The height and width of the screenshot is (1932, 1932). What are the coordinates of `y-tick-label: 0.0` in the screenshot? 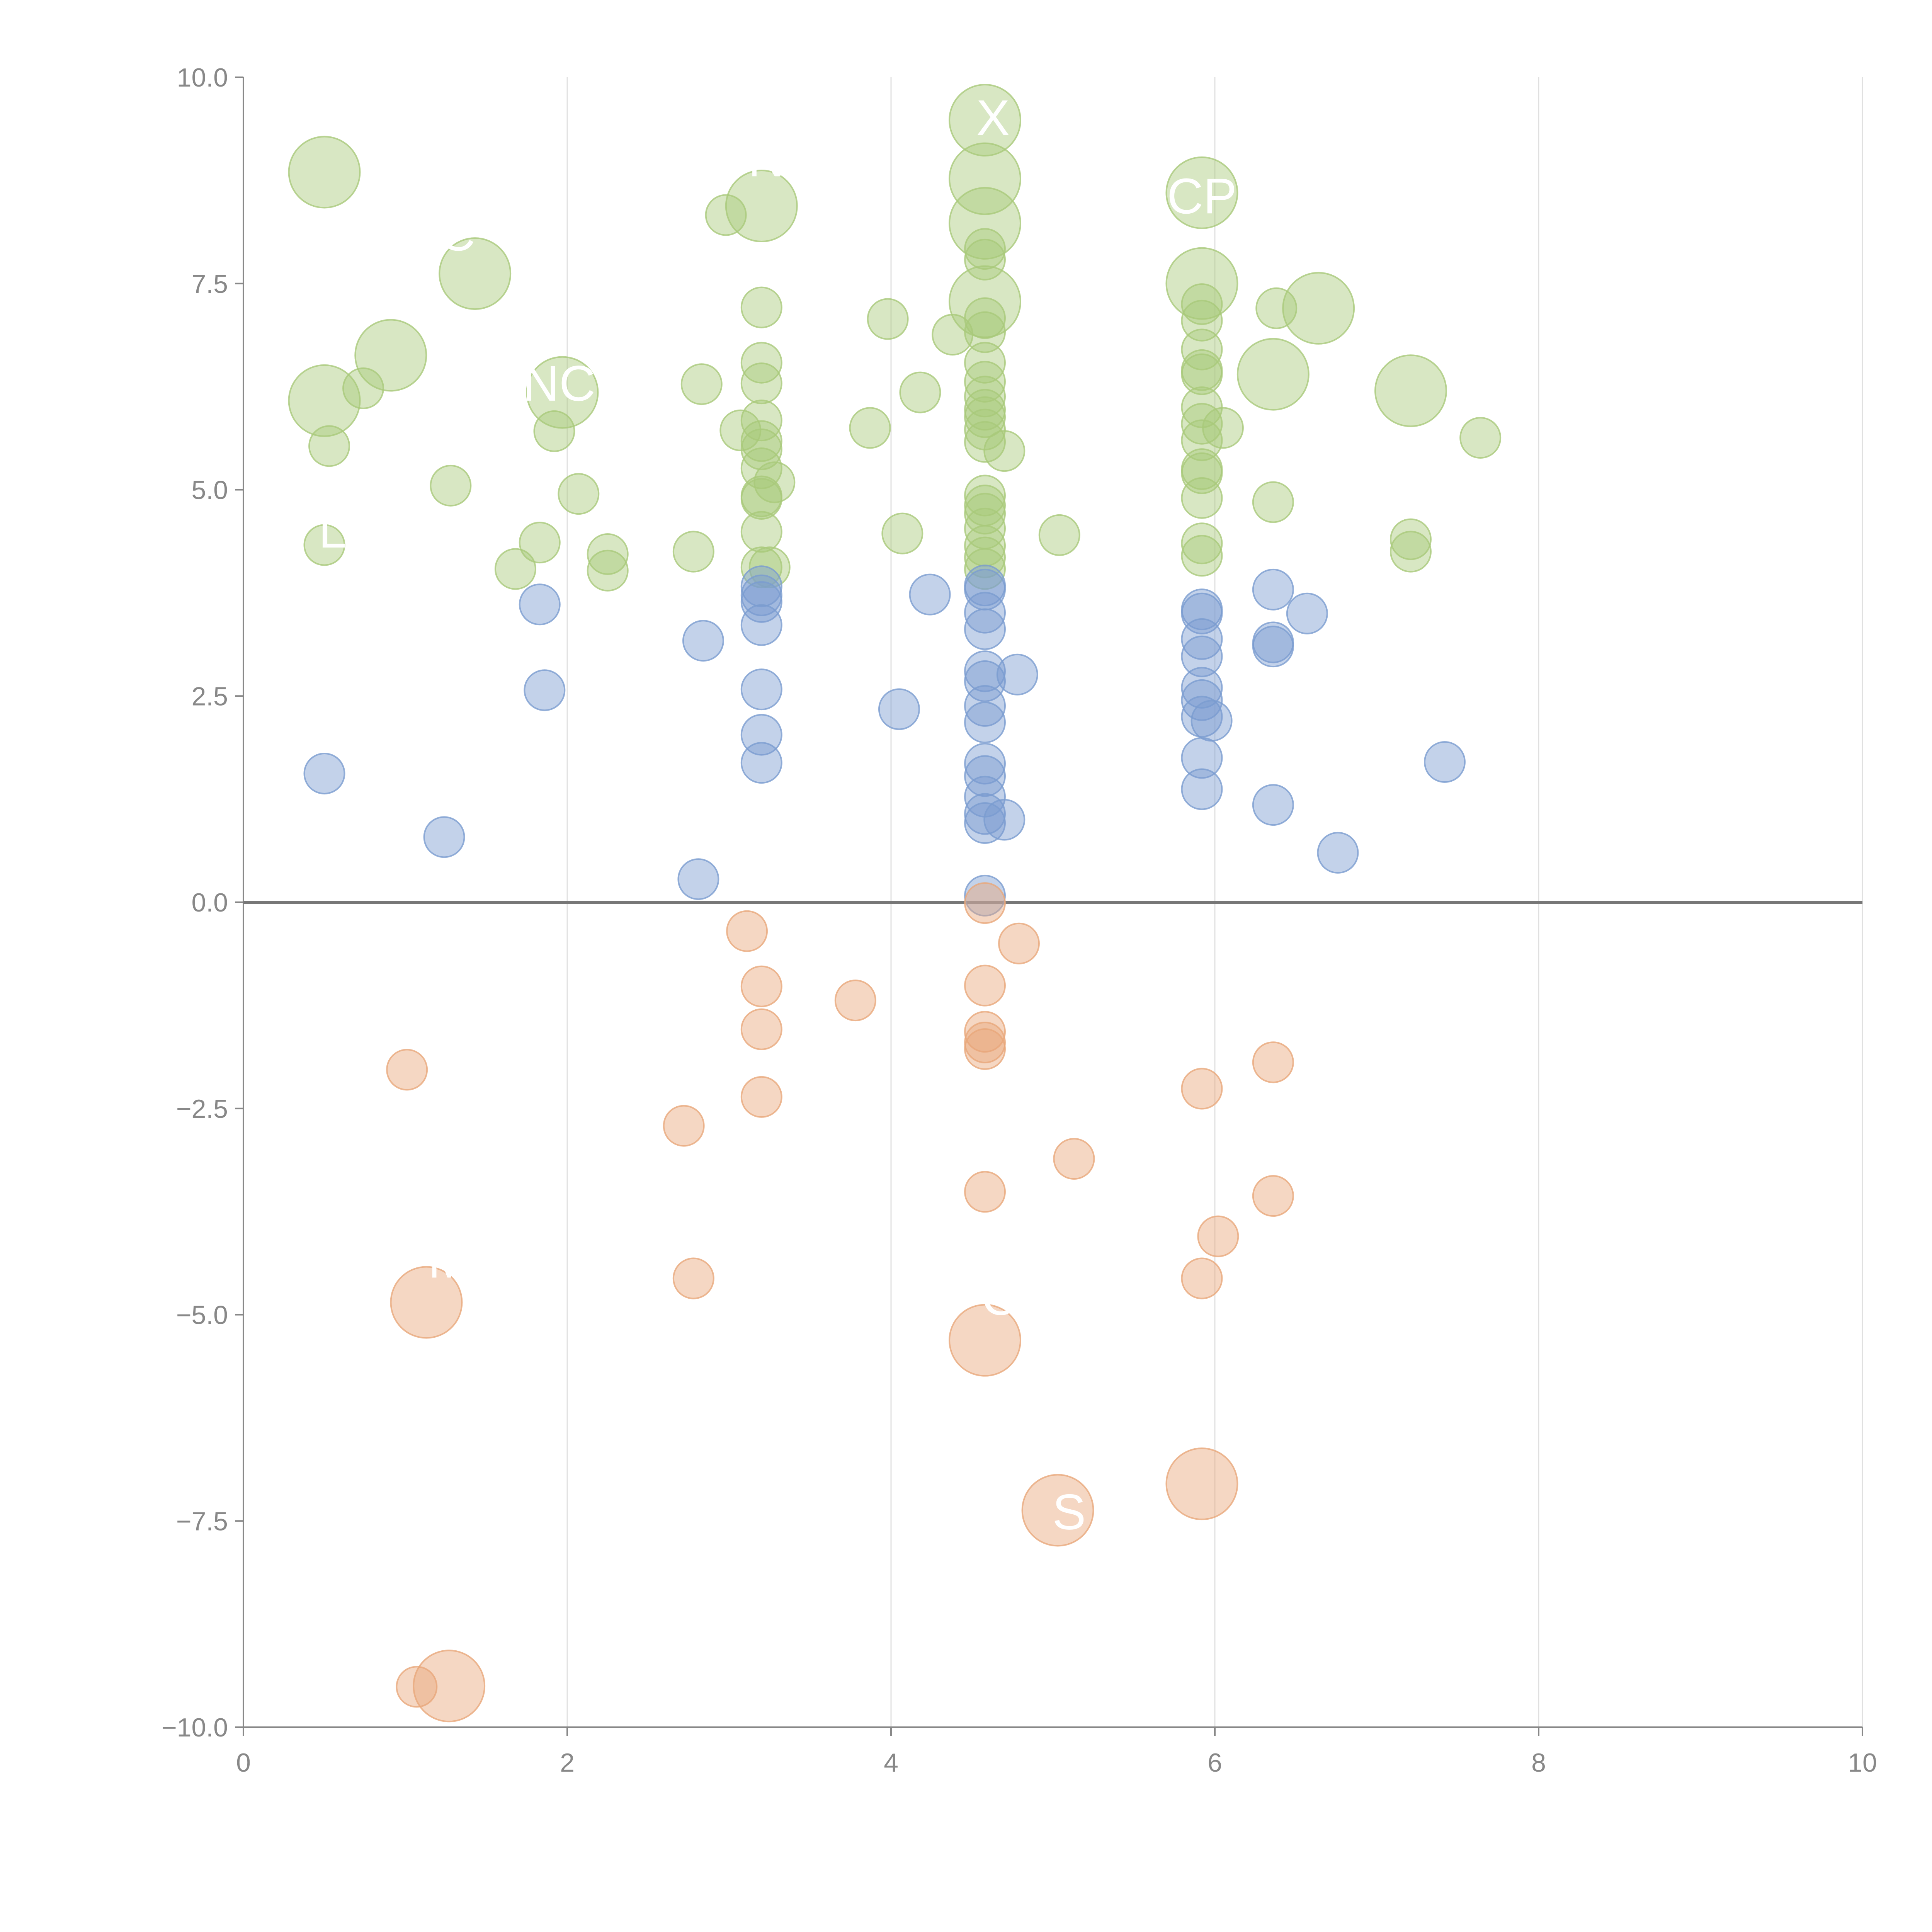 It's located at (209, 903).